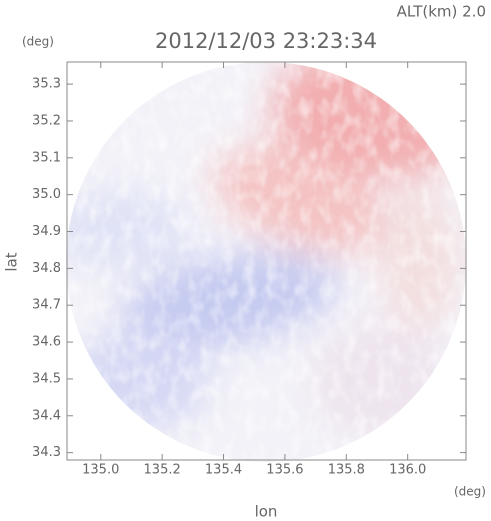  Describe the element at coordinates (441, 12) in the screenshot. I see `altitude-label: ALT(km) 2.0` at that location.